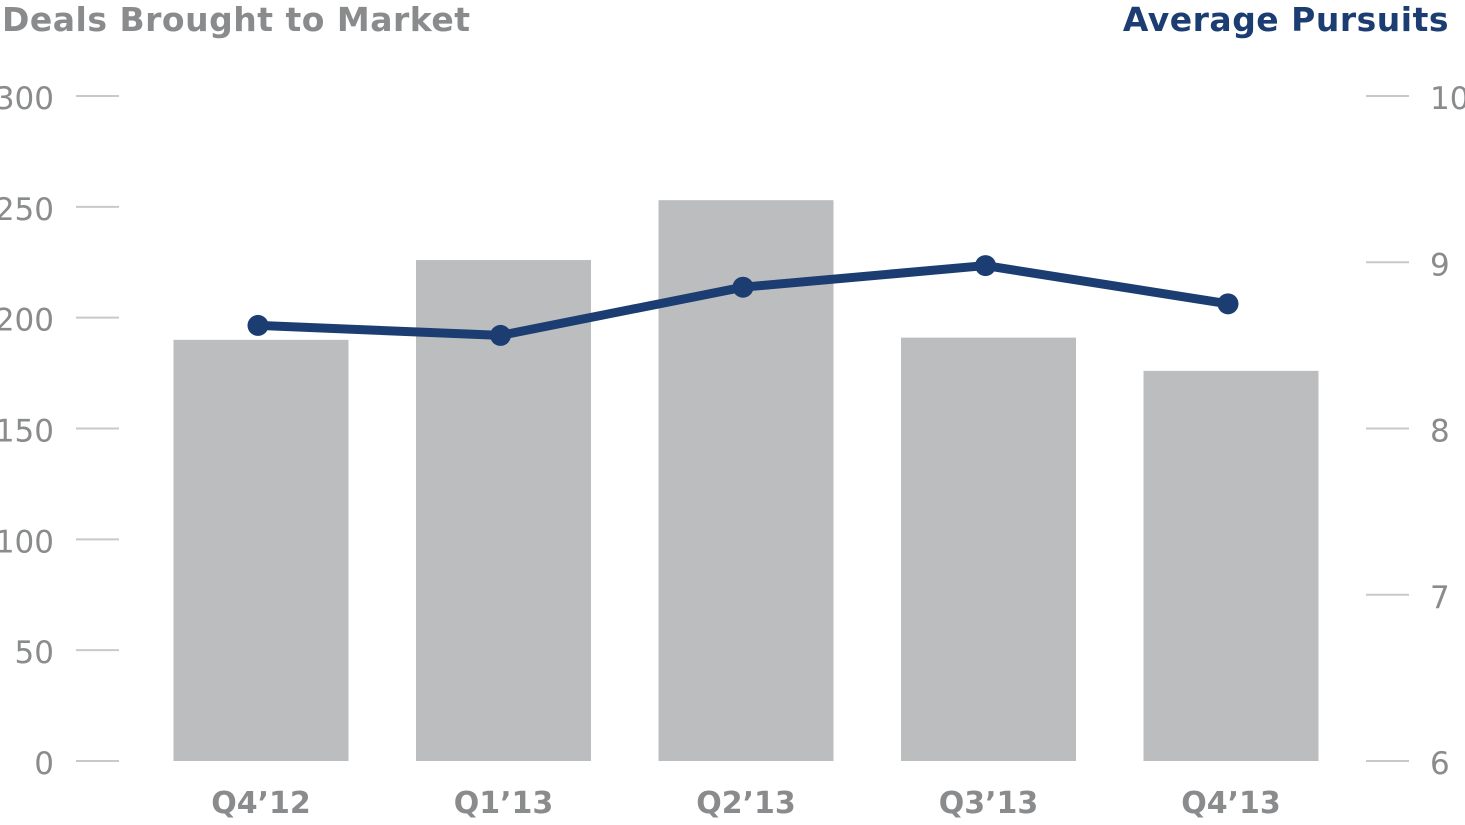 This screenshot has width=1465, height=825. I want to click on x-axis-category-label: Q3’13, so click(989, 803).